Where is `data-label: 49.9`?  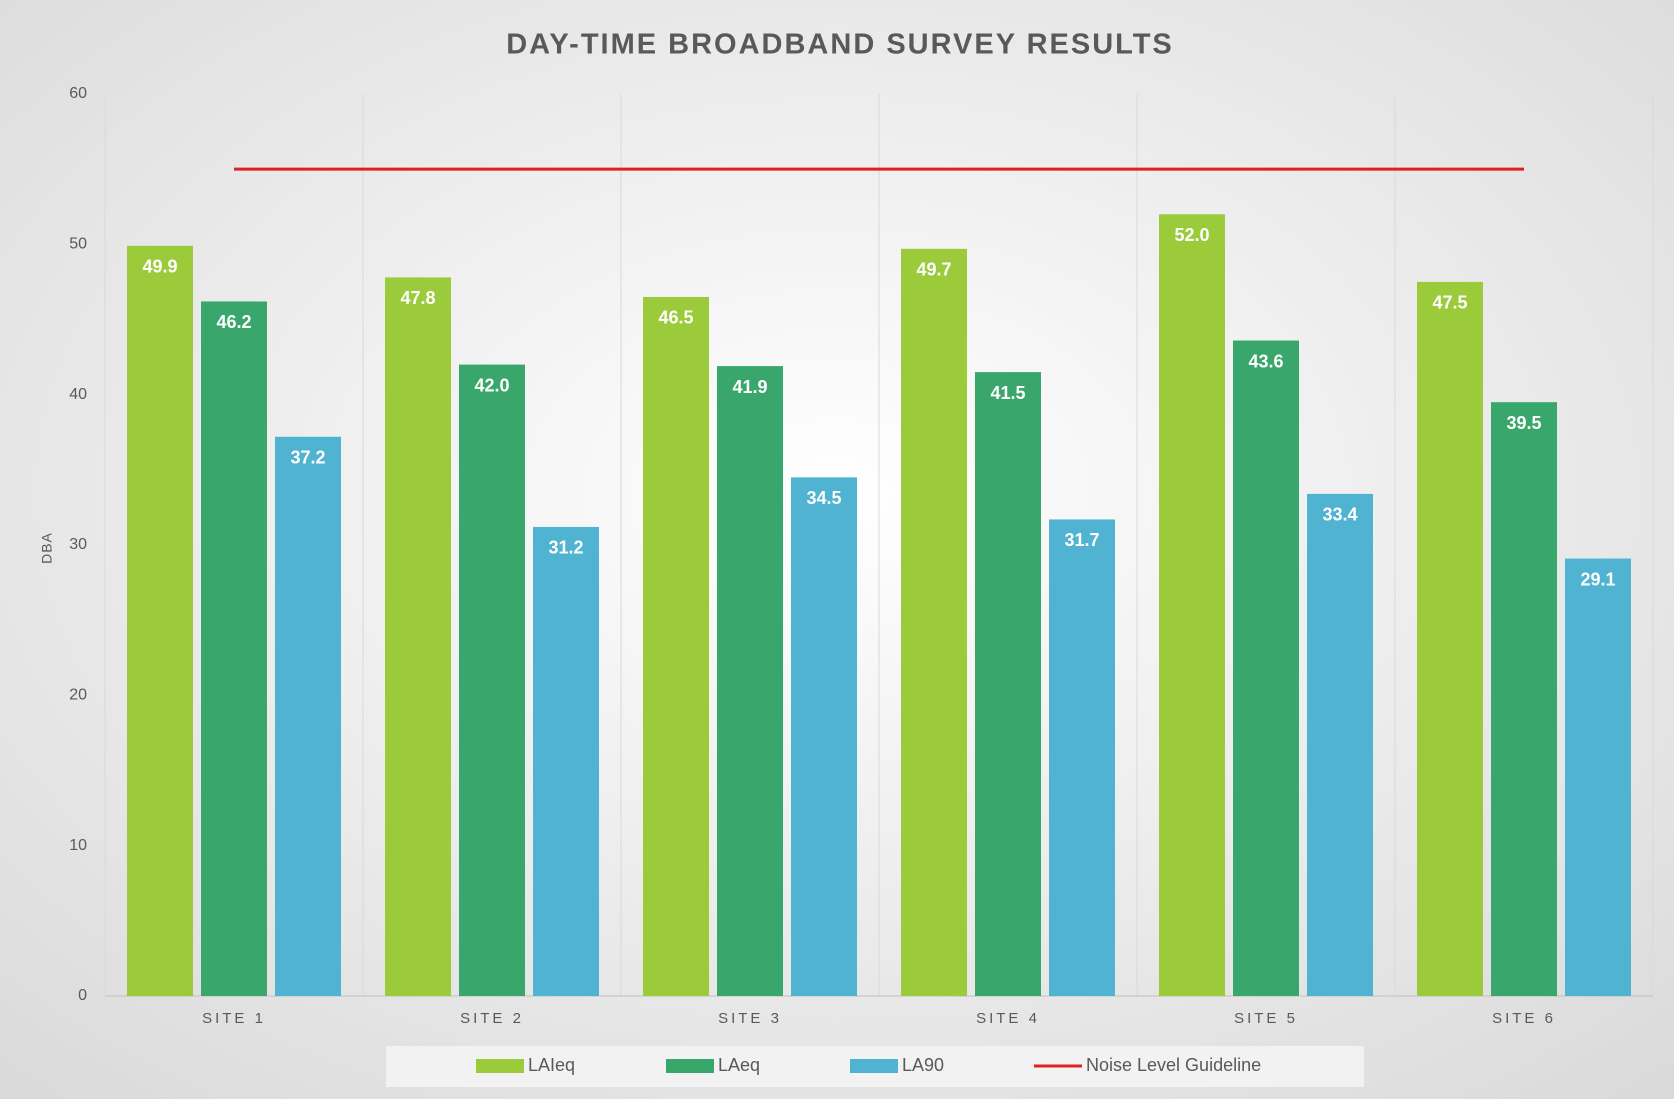
data-label: 49.9 is located at coordinates (159, 267).